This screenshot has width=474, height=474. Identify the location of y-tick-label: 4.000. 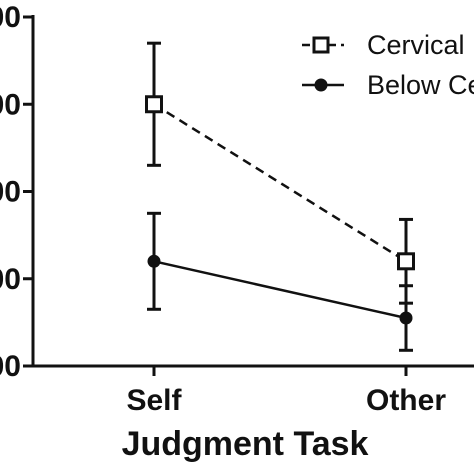
(10, 17).